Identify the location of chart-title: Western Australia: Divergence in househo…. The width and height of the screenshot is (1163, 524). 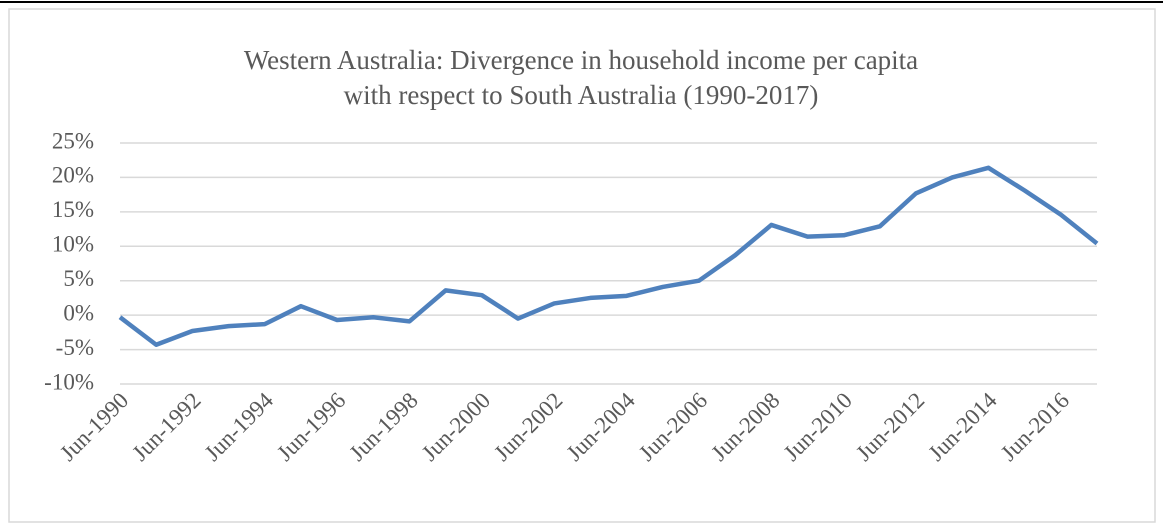
(581, 77).